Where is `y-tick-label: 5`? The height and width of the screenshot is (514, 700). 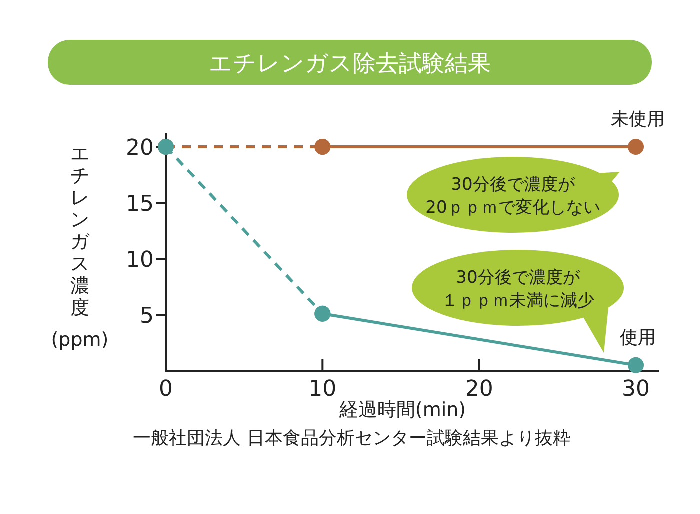 y-tick-label: 5 is located at coordinates (147, 316).